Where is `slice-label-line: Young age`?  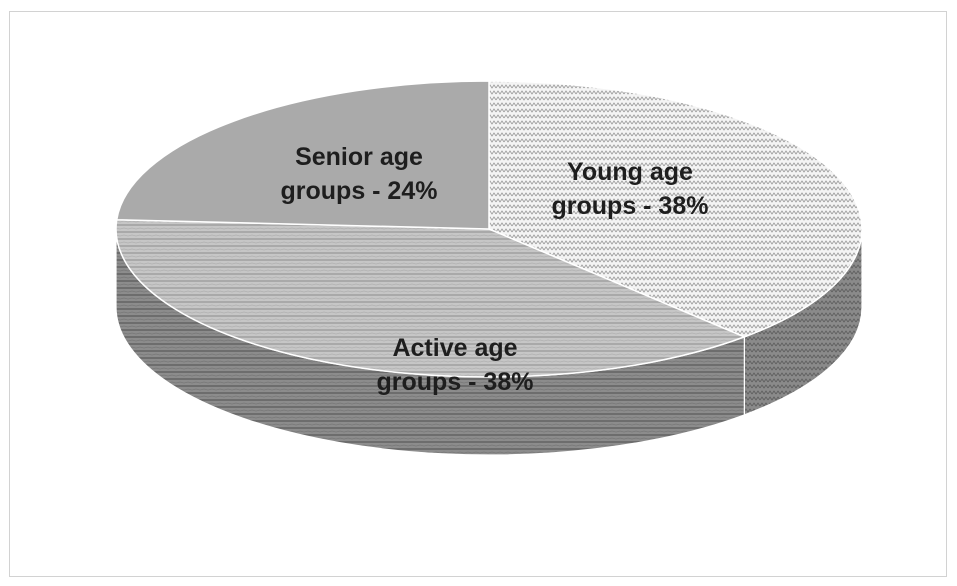
slice-label-line: Young age is located at coordinates (630, 172).